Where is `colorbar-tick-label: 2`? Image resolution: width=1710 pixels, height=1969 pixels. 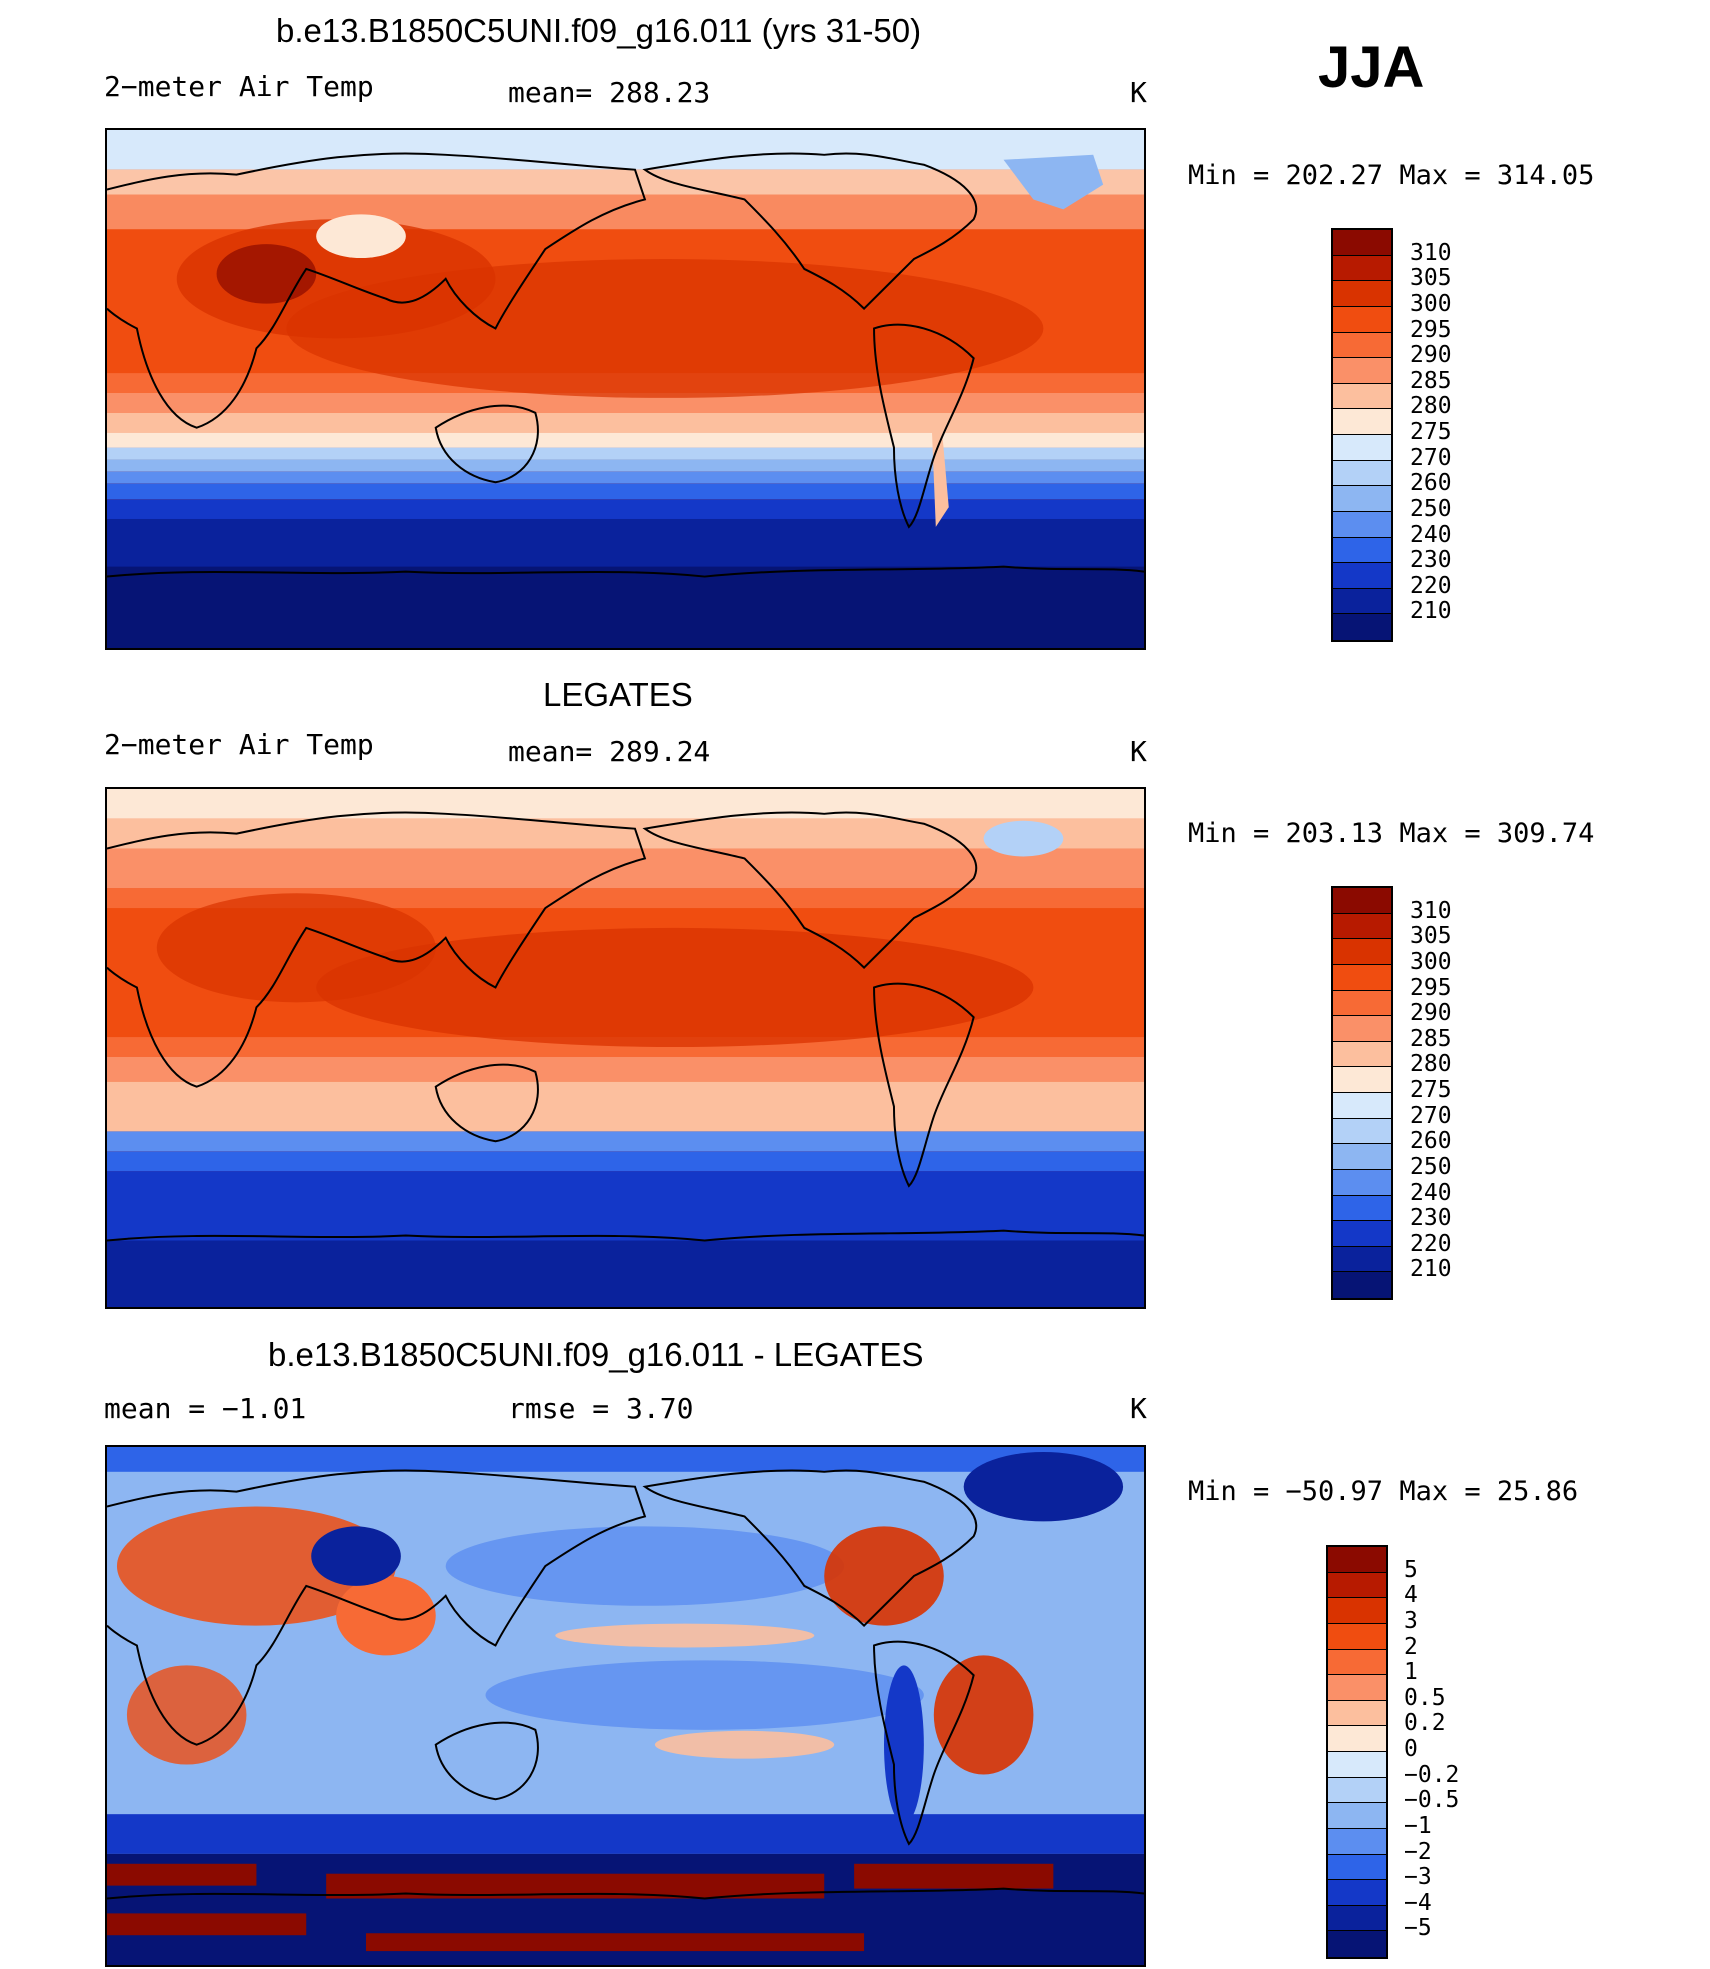
colorbar-tick-label: 2 is located at coordinates (1411, 1646).